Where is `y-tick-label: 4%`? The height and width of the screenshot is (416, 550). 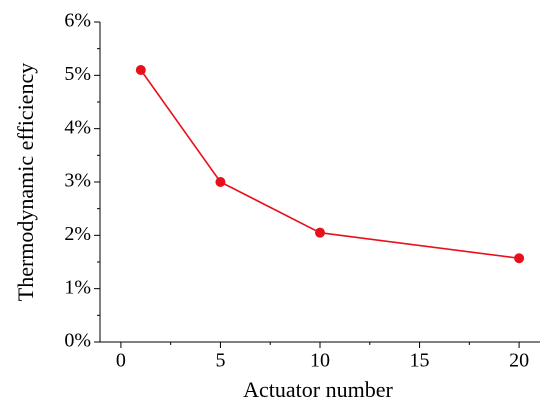
y-tick-label: 4% is located at coordinates (77, 127).